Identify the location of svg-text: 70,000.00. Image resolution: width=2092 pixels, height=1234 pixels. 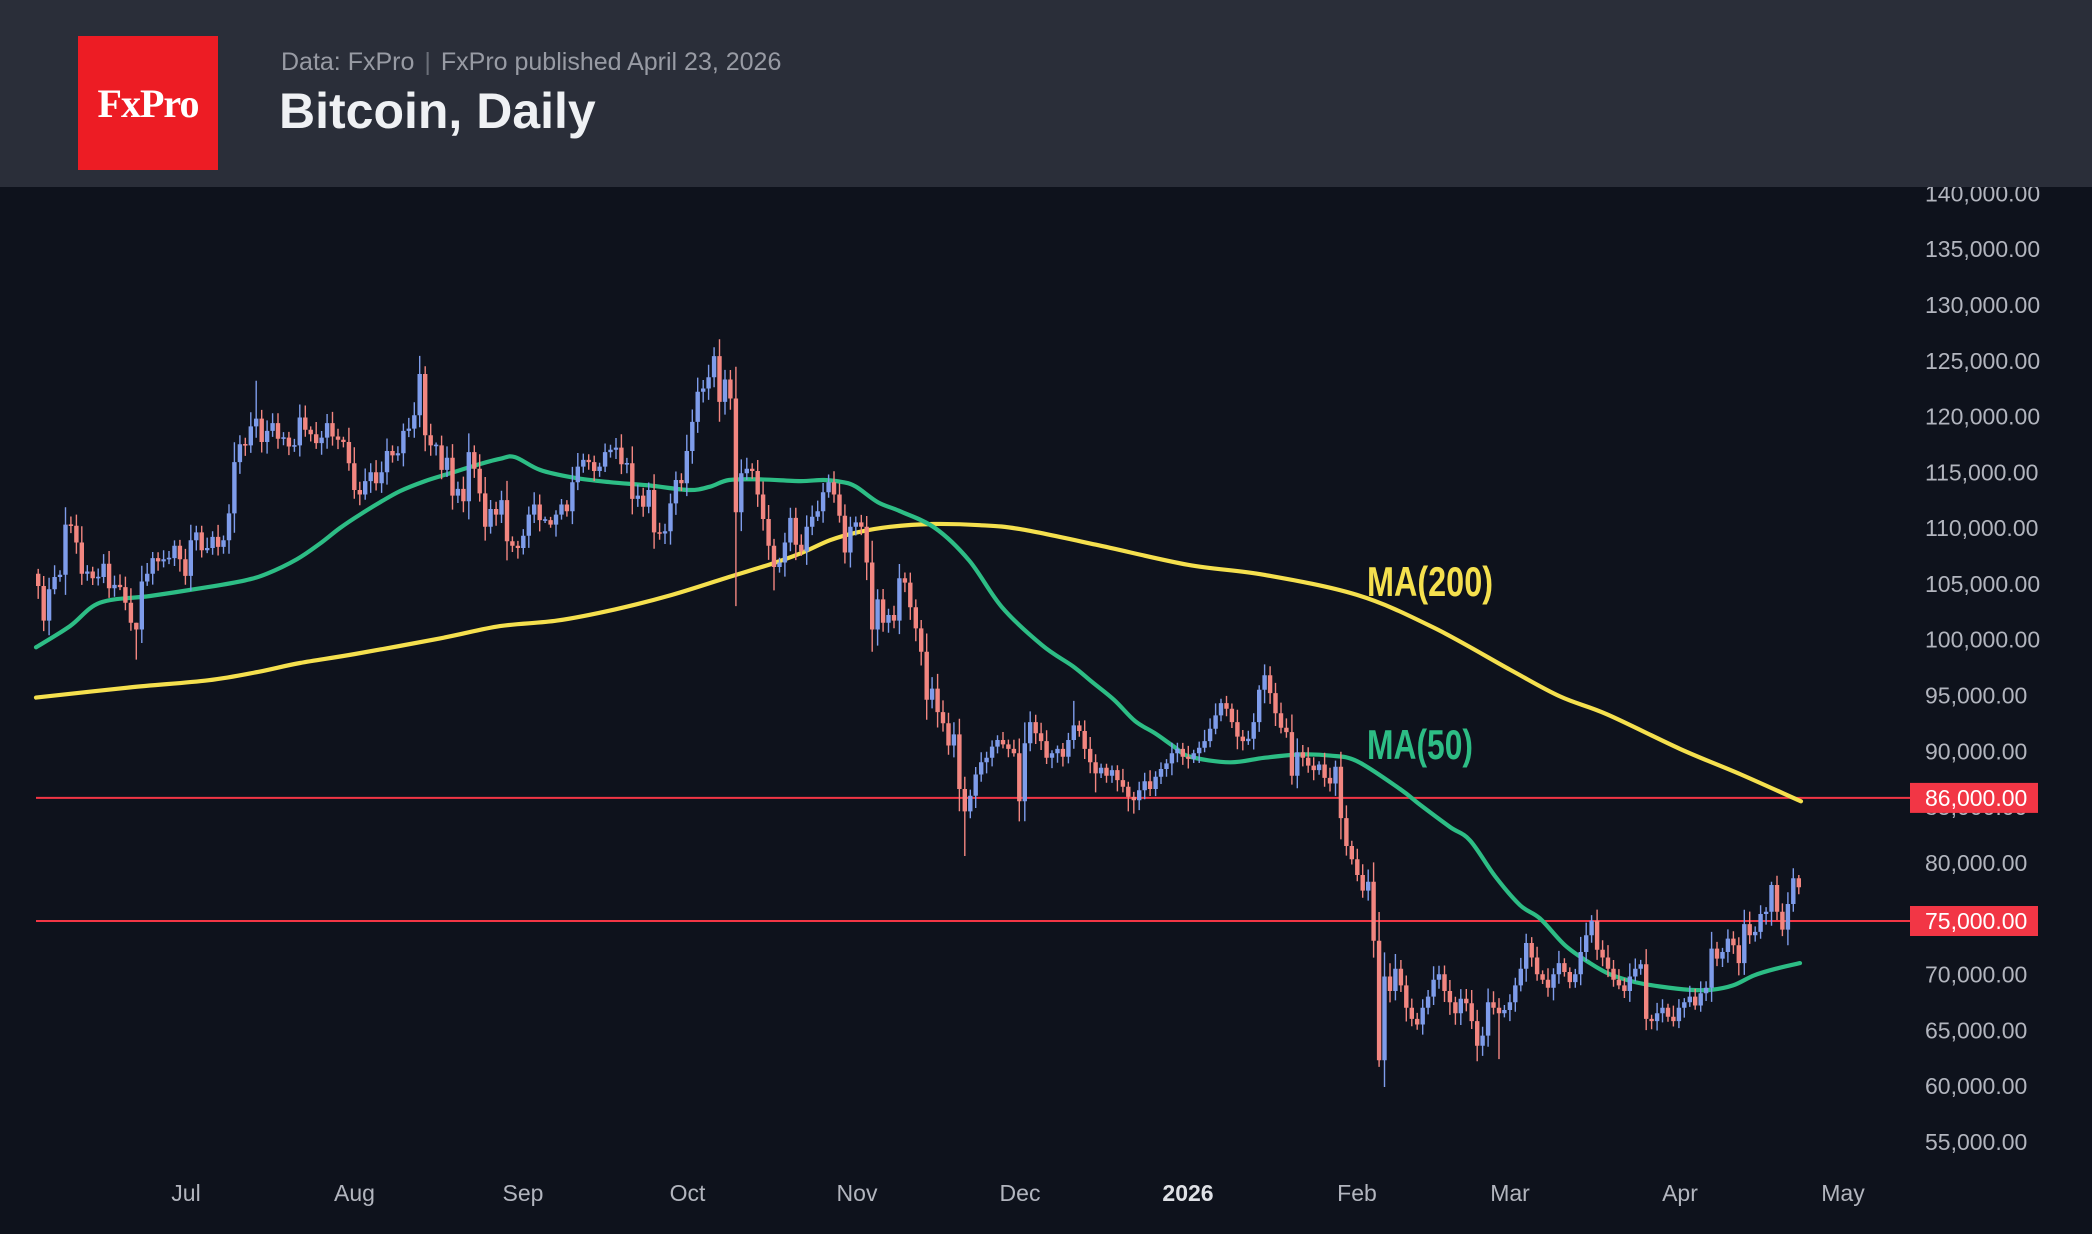
(1976, 975).